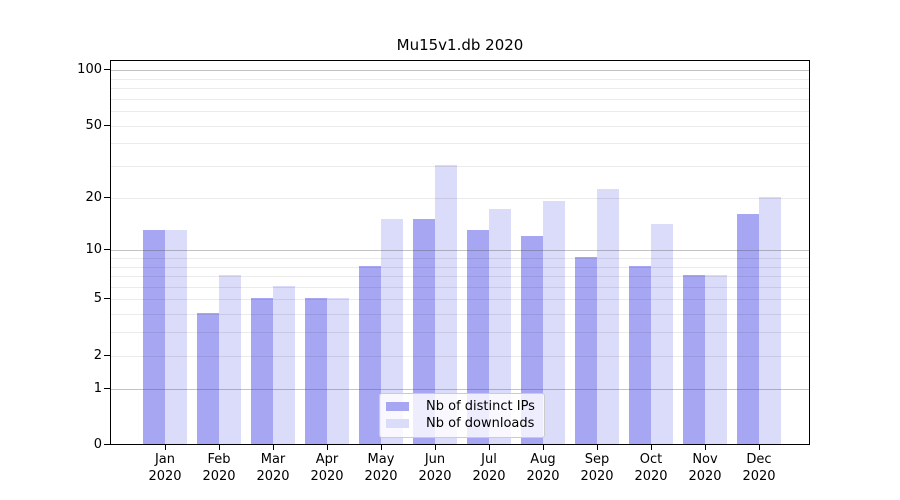  What do you see at coordinates (208, 378) in the screenshot?
I see `bar-distinct-ips-feb` at bounding box center [208, 378].